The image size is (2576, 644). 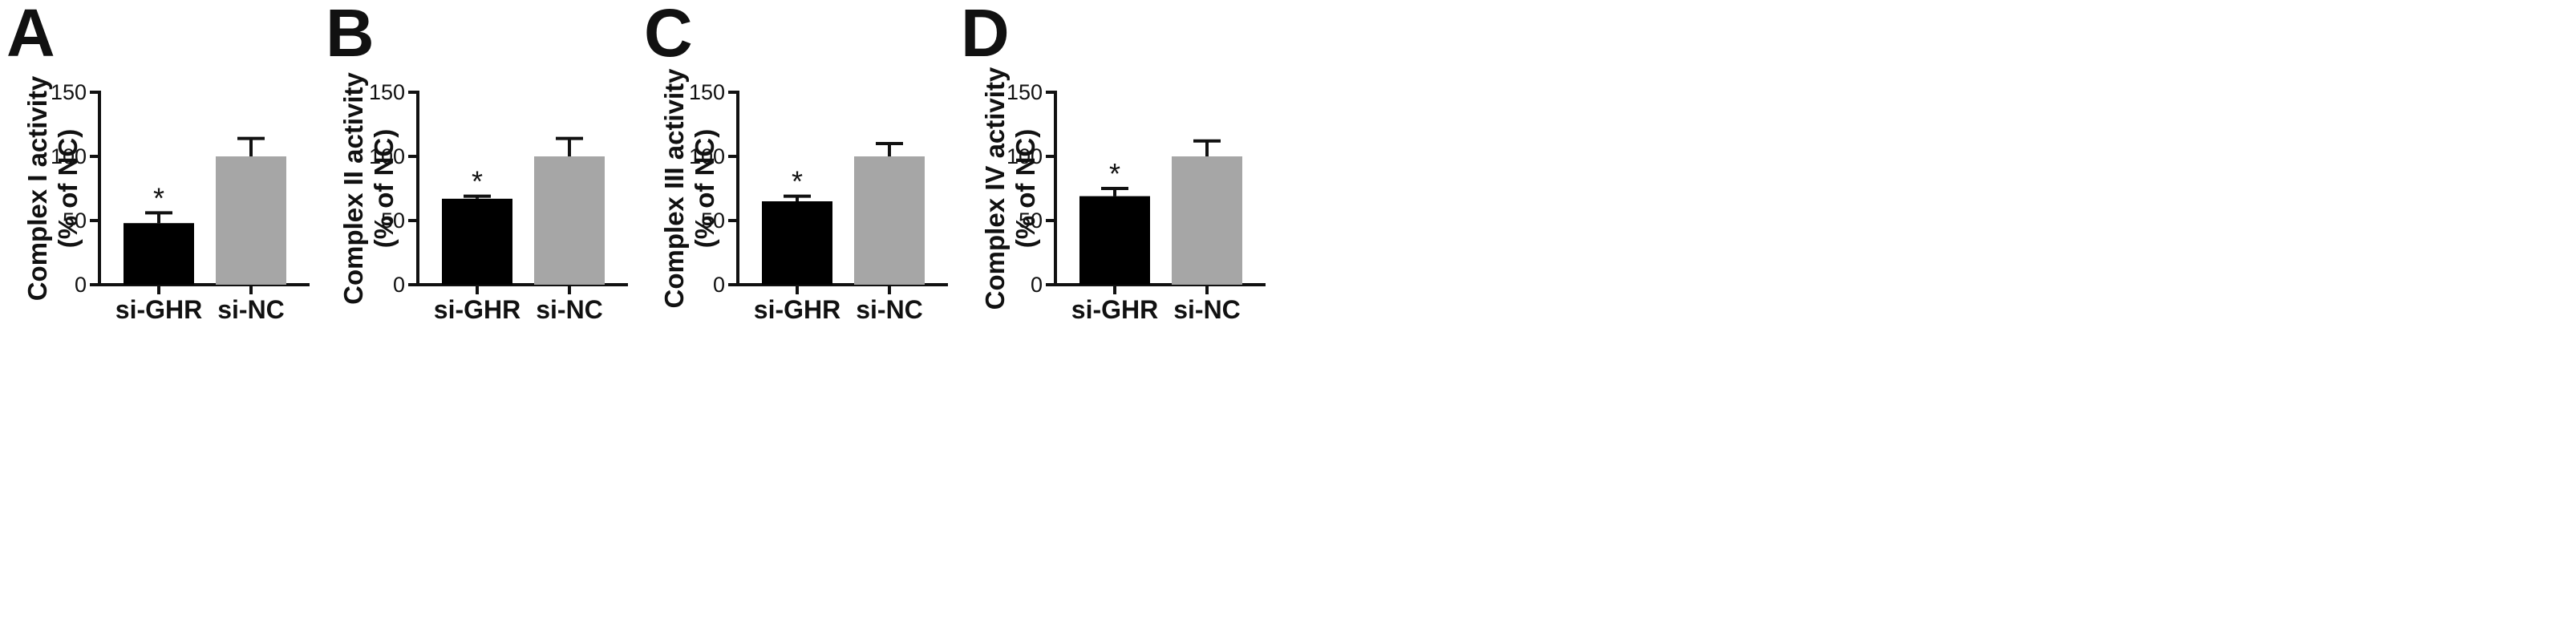 What do you see at coordinates (674, 189) in the screenshot?
I see `y-axis-title: Complex III activity` at bounding box center [674, 189].